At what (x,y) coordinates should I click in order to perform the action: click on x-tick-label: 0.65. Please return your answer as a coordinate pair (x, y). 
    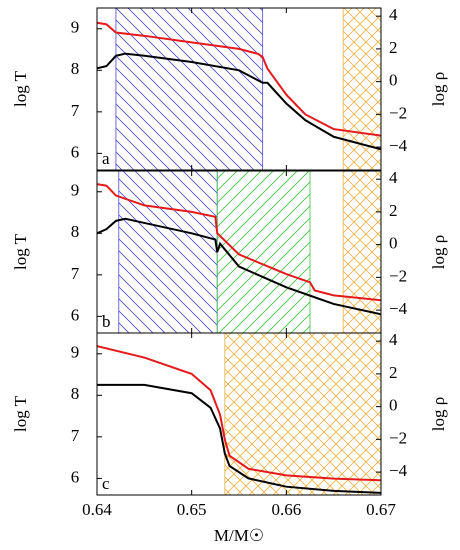
    Looking at the image, I should click on (192, 509).